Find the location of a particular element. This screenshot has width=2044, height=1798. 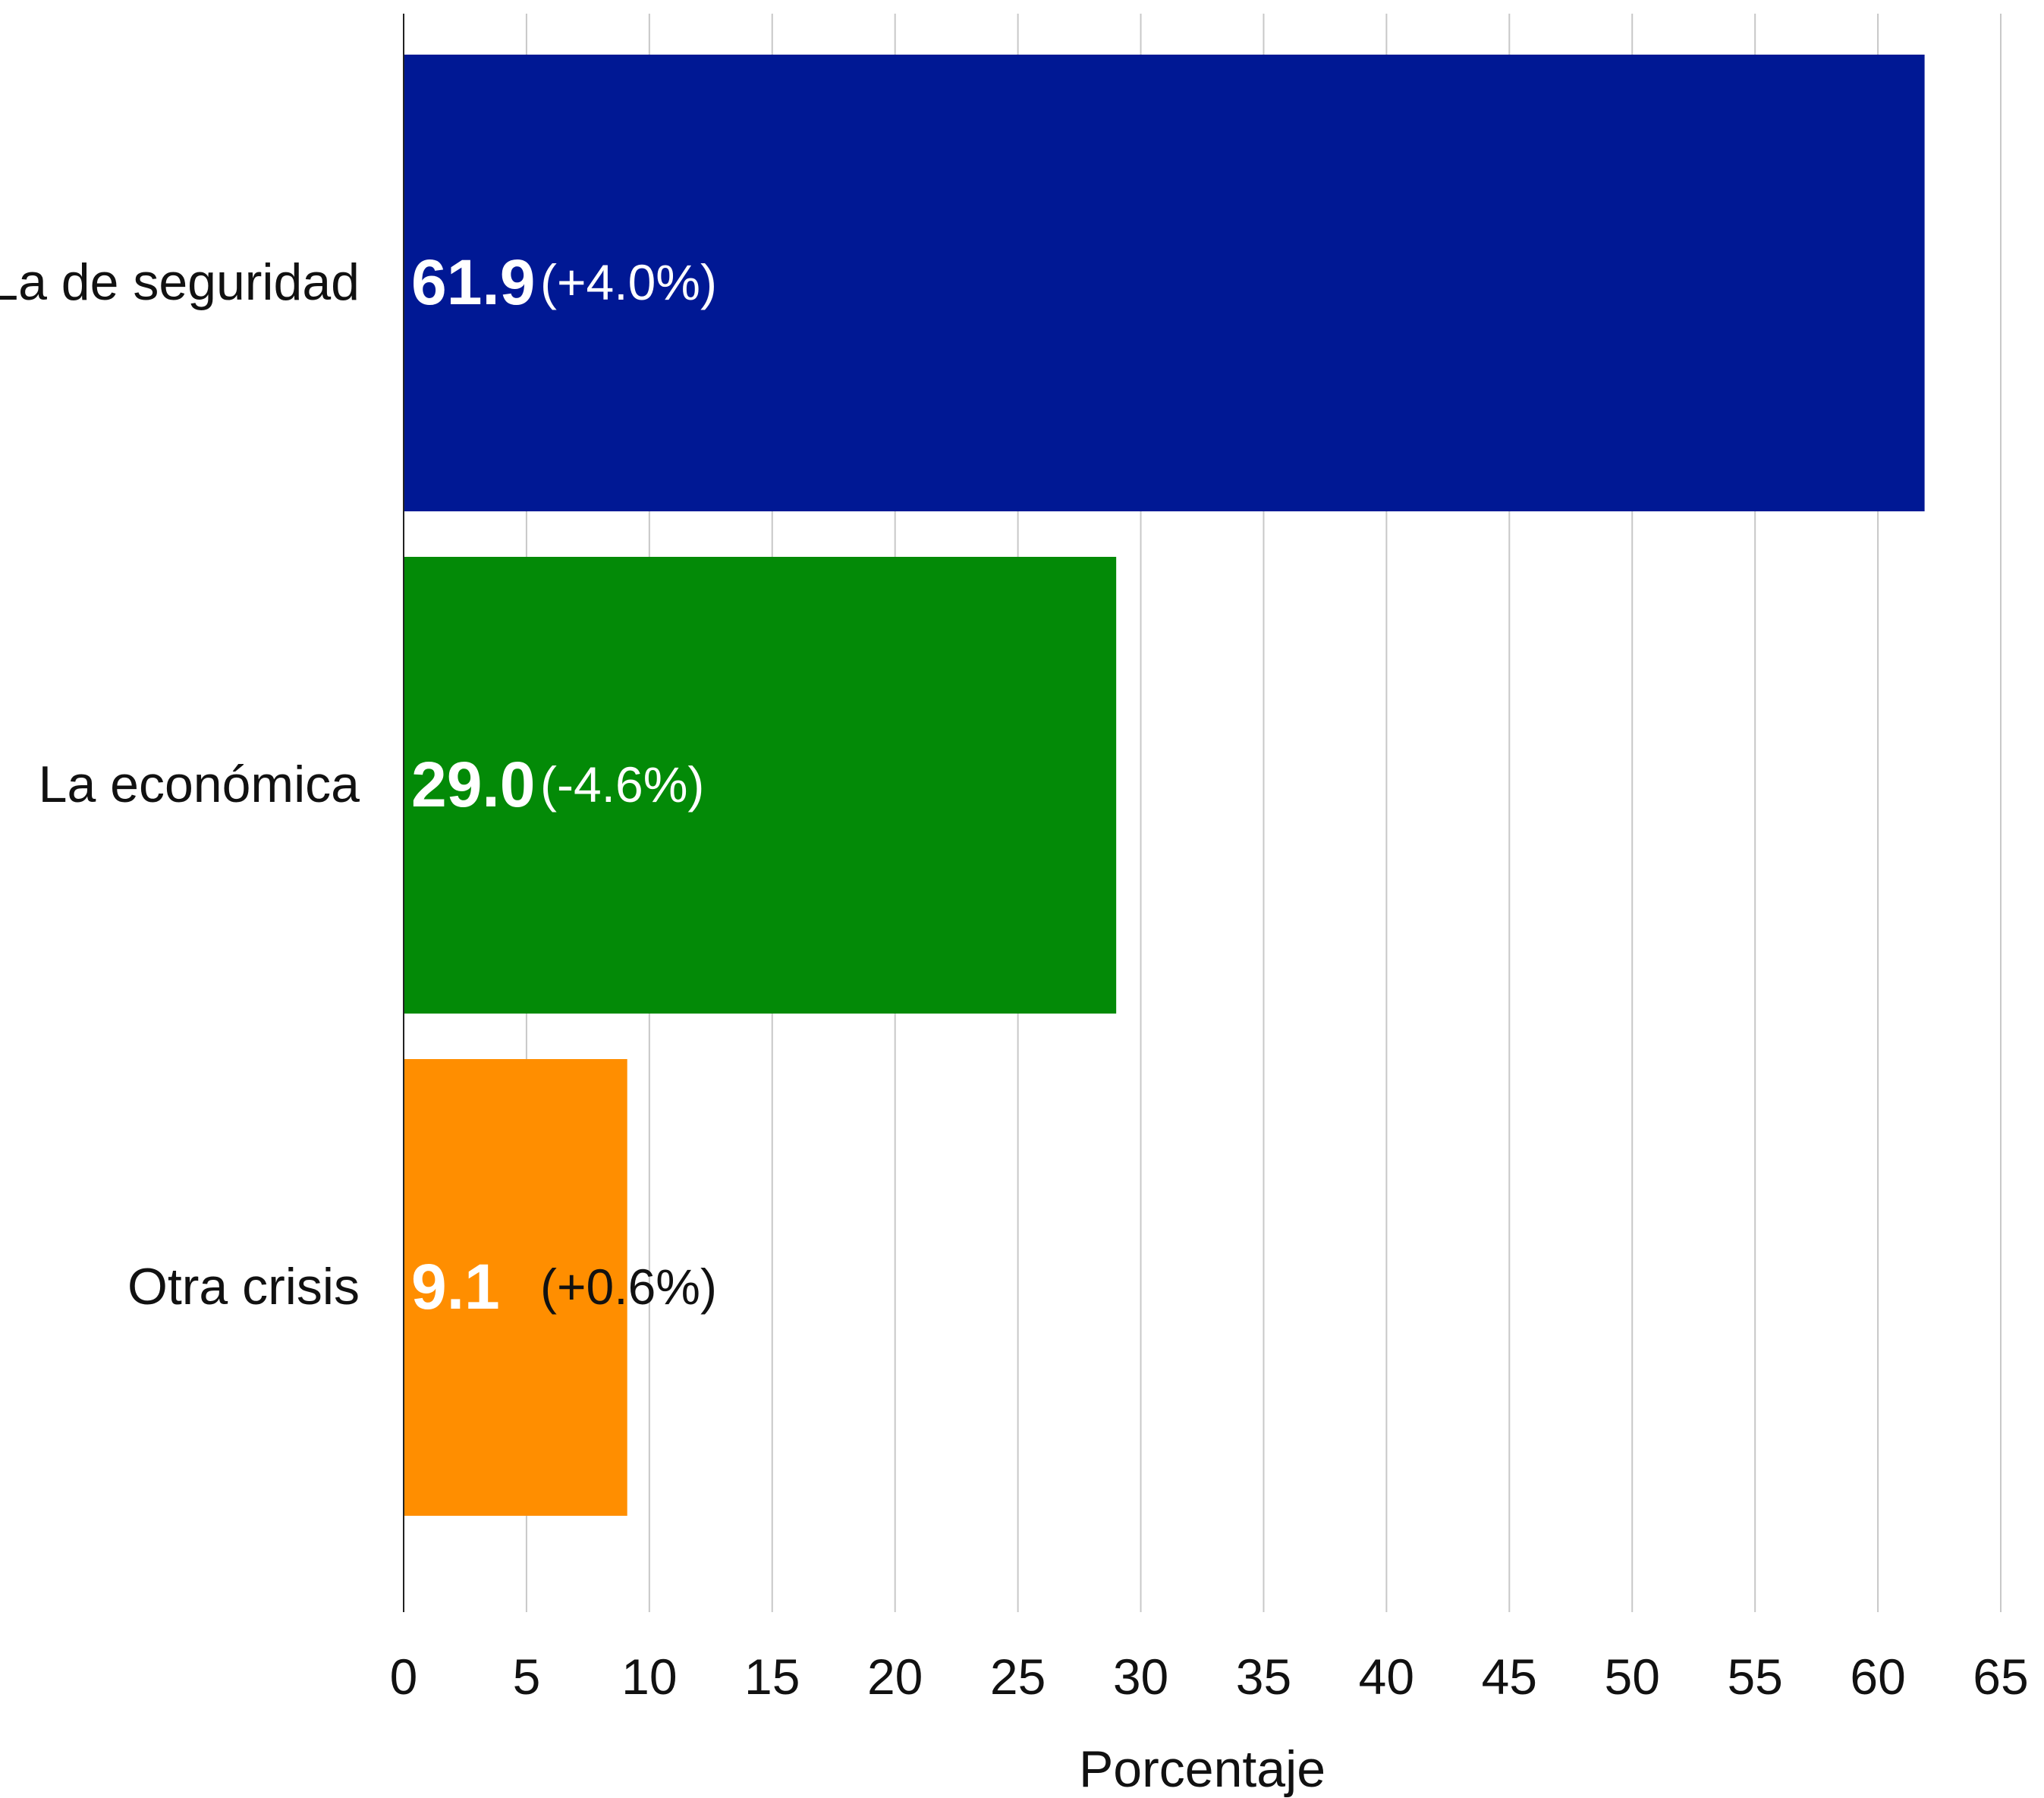

x-tick-label: 10 is located at coordinates (649, 1677).